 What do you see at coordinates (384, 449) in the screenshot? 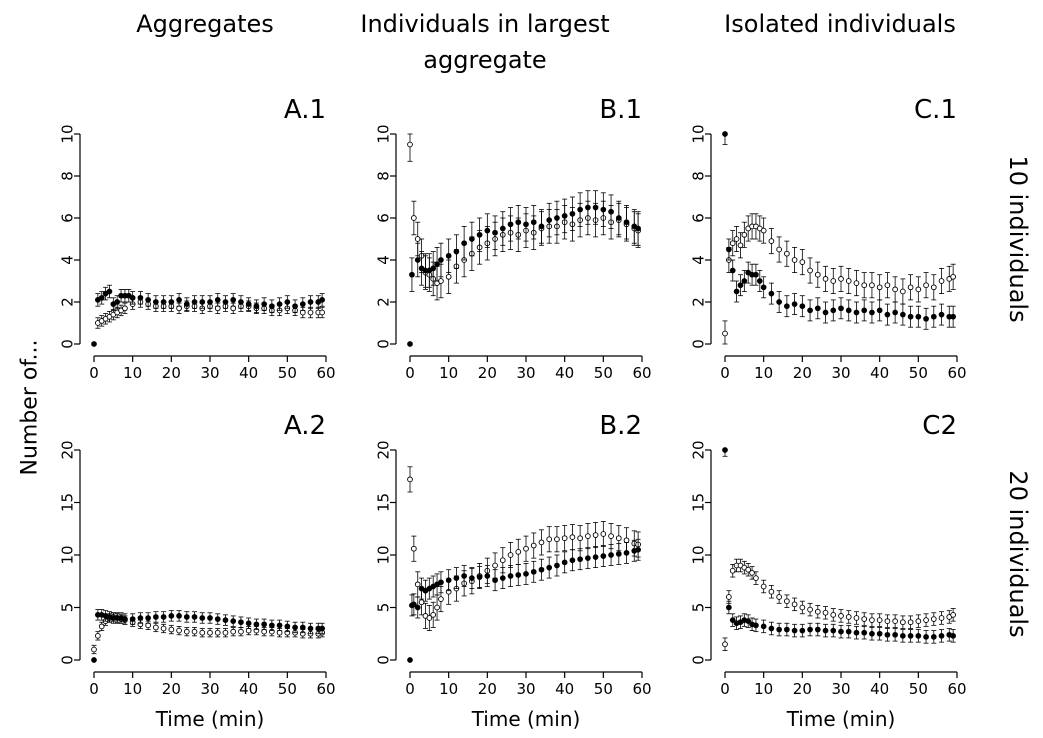
I see `y-tick-label: 20` at bounding box center [384, 449].